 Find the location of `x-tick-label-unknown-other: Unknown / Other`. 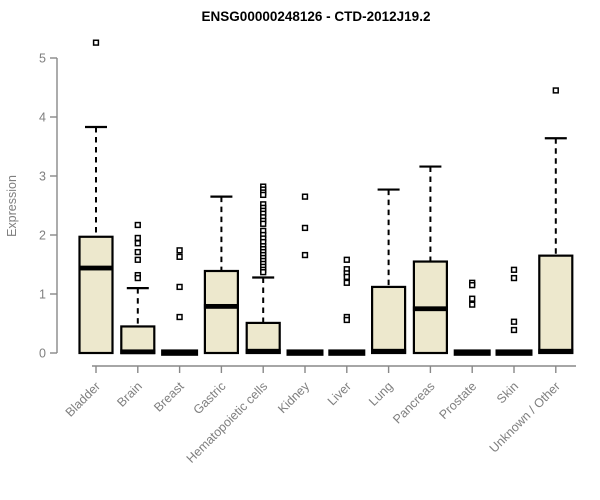

x-tick-label-unknown-other: Unknown / Other is located at coordinates (525, 417).